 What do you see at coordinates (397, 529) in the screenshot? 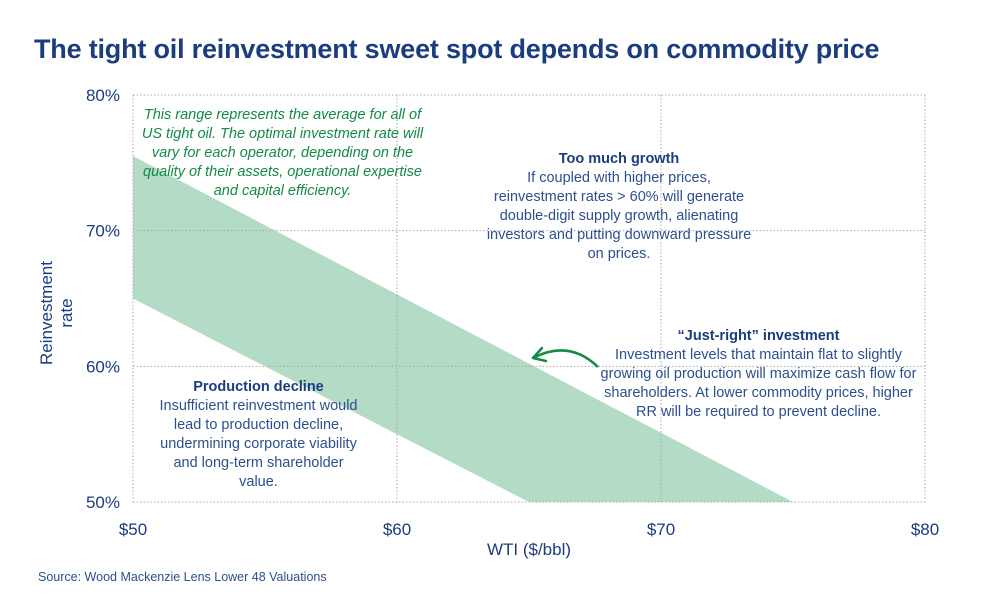
I see `x-tick-label: $60` at bounding box center [397, 529].